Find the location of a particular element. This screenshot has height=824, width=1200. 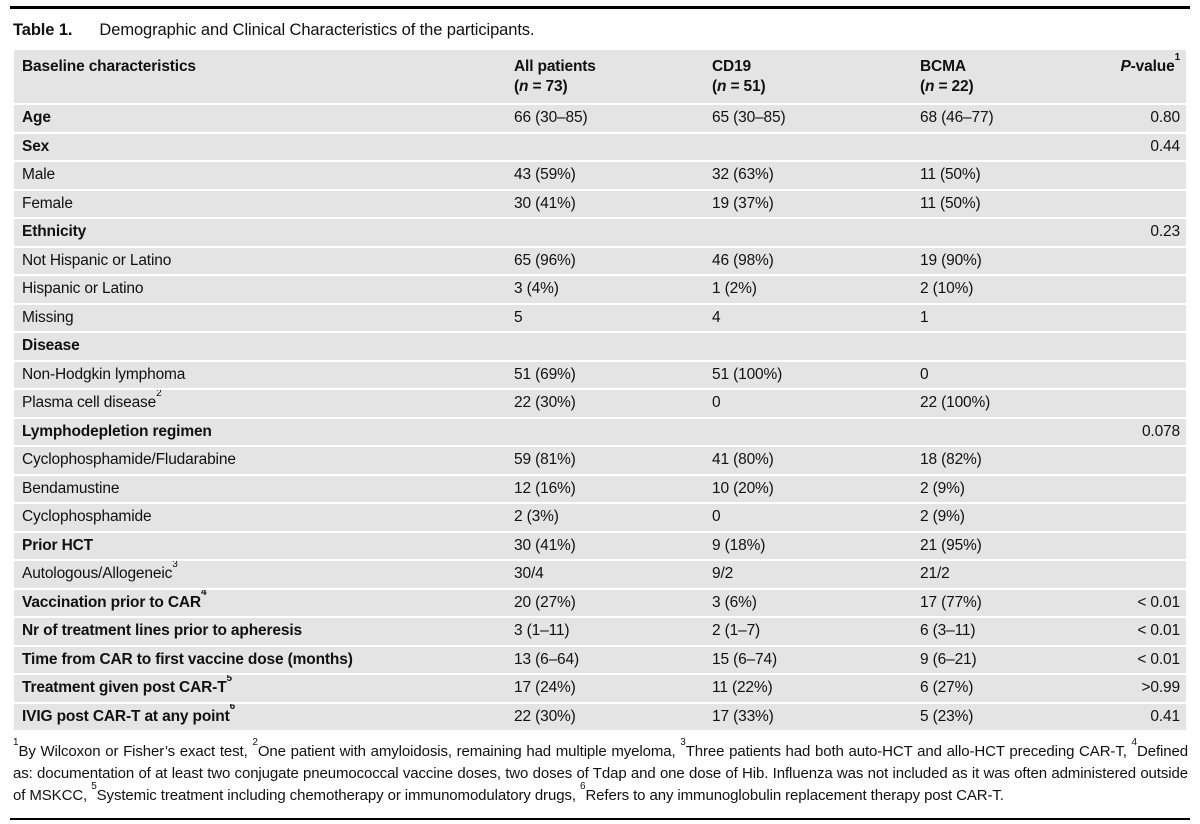

footnote-number: 2 is located at coordinates (255, 742).